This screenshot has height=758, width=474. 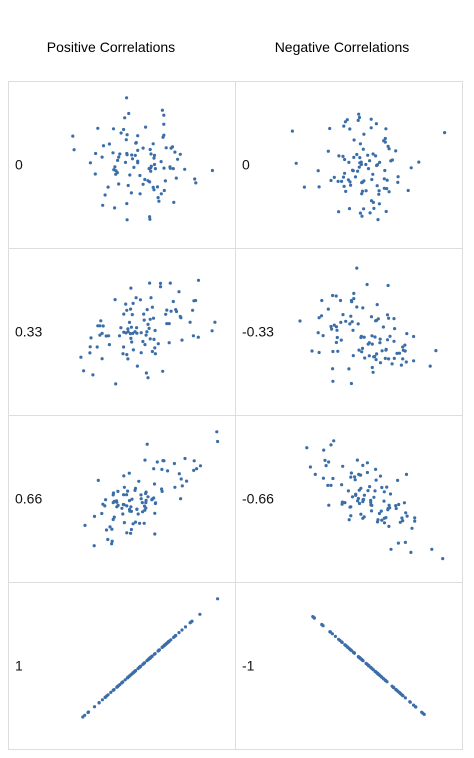 What do you see at coordinates (28, 499) in the screenshot?
I see `correlation-label: 0.66` at bounding box center [28, 499].